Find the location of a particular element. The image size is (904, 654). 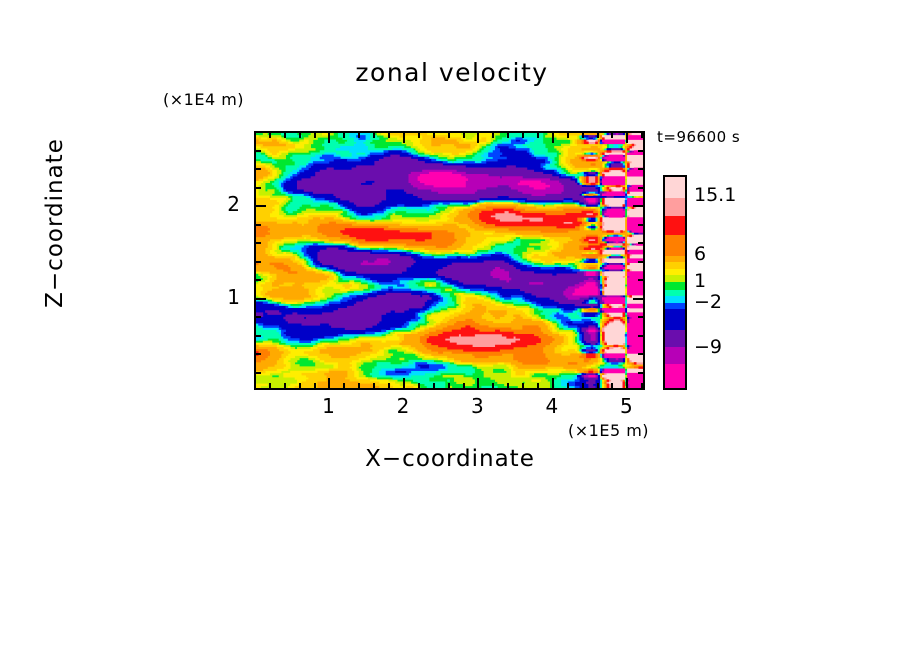

y-tick-label: 2 is located at coordinates (233, 204).